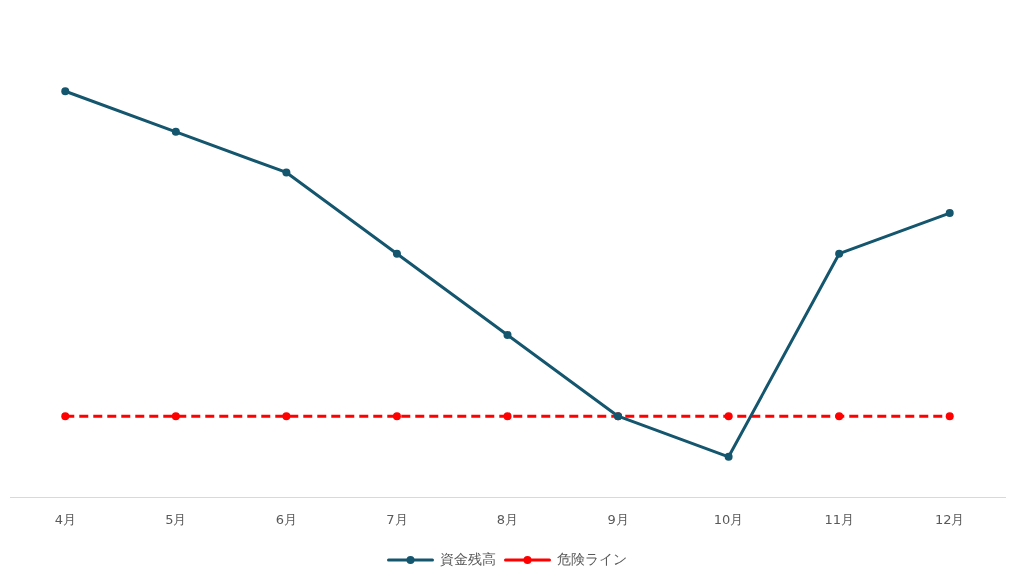 Image resolution: width=1015 pixels, height=579 pixels. I want to click on x-tick-label: 9月, so click(618, 519).